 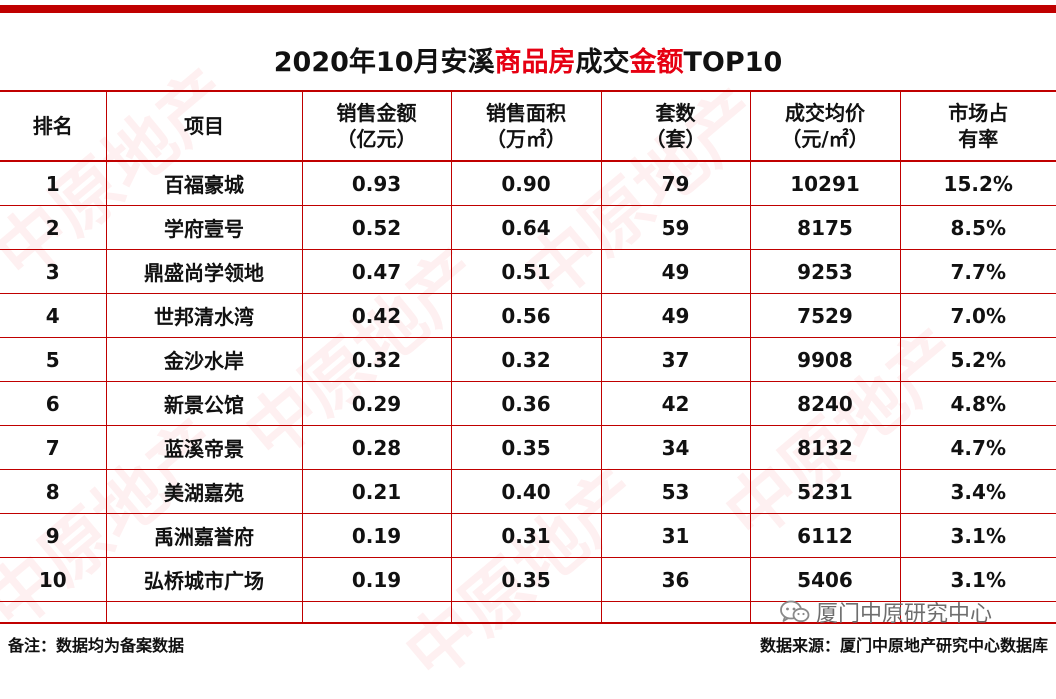 What do you see at coordinates (376, 447) in the screenshot?
I see `cell-sales-amount: 0.28` at bounding box center [376, 447].